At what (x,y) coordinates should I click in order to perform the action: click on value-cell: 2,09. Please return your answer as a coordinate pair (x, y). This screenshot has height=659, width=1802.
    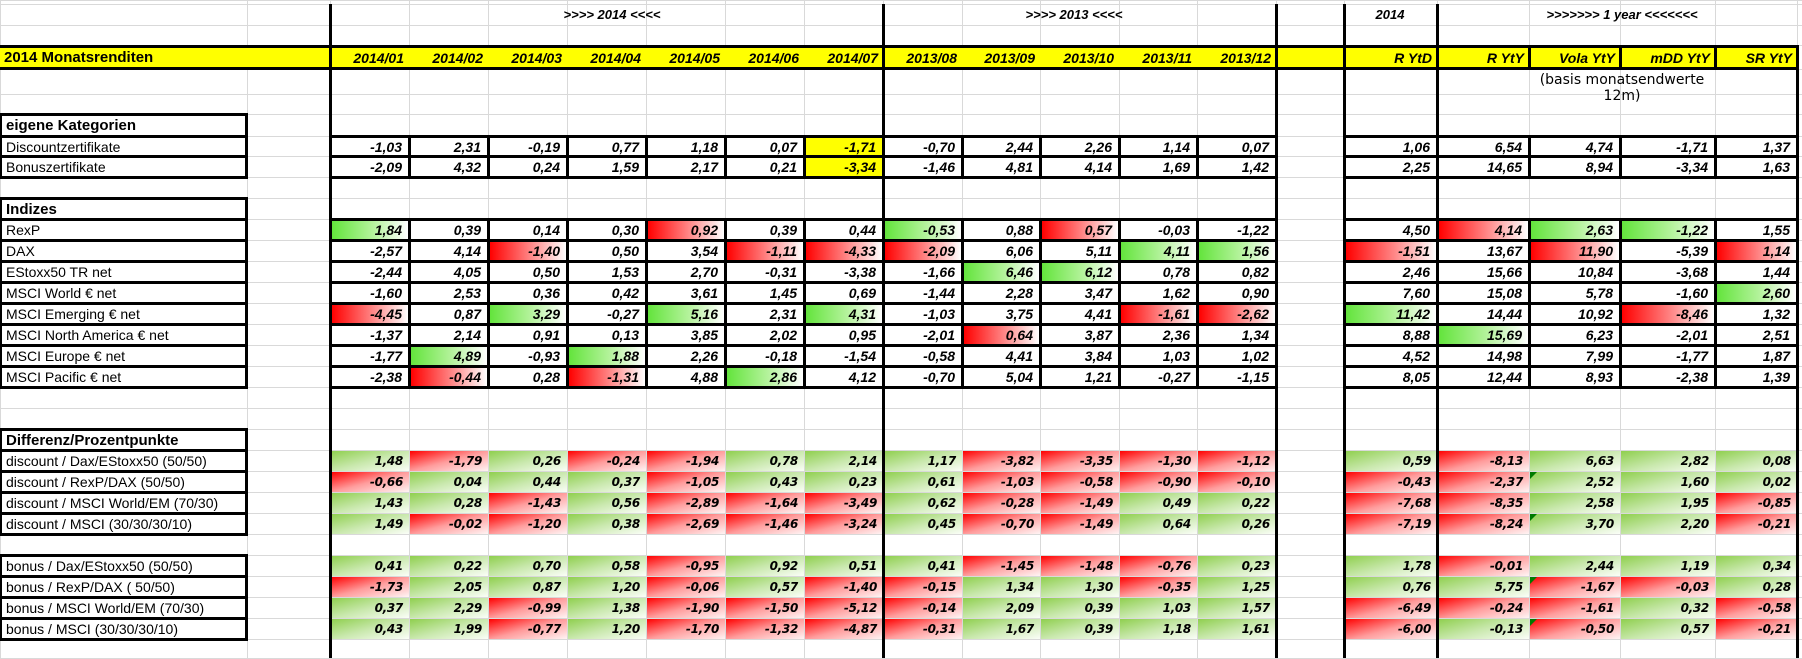
    Looking at the image, I should click on (1001, 608).